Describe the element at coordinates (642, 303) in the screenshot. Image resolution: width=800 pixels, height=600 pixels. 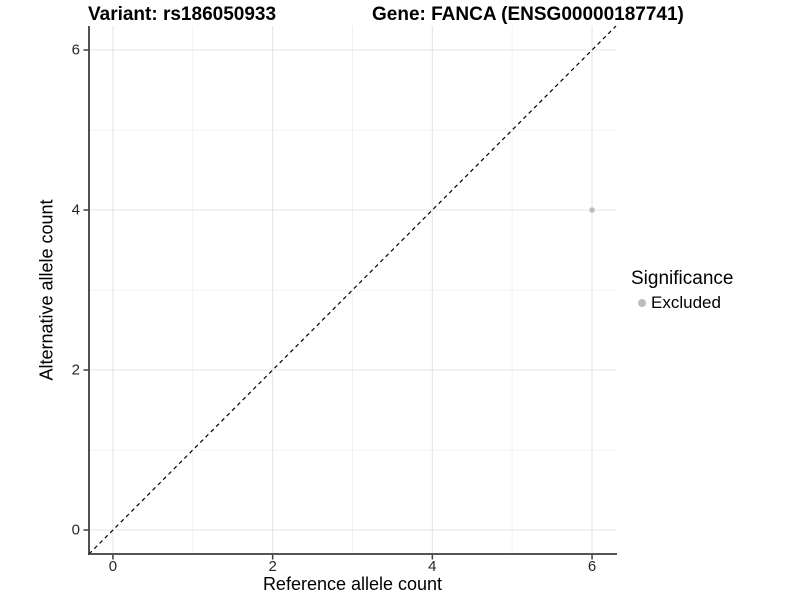
I see `legend-point-icon` at that location.